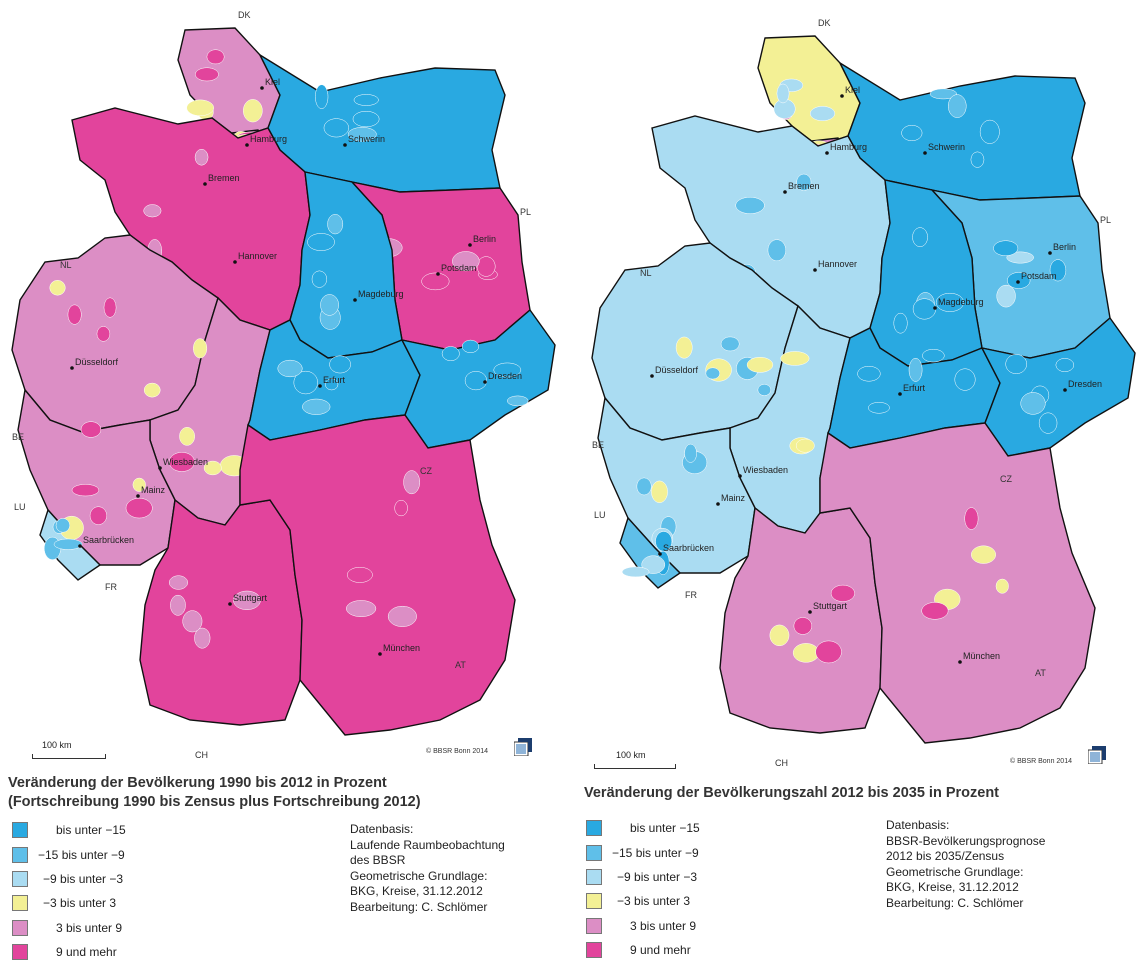  What do you see at coordinates (945, 856) in the screenshot?
I see `source-line: 2012 bis 2035/Zensus` at bounding box center [945, 856].